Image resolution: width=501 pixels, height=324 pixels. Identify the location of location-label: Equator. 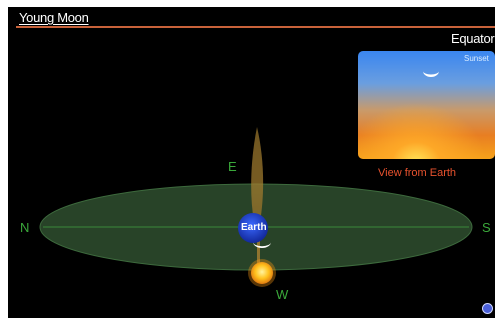
(473, 38).